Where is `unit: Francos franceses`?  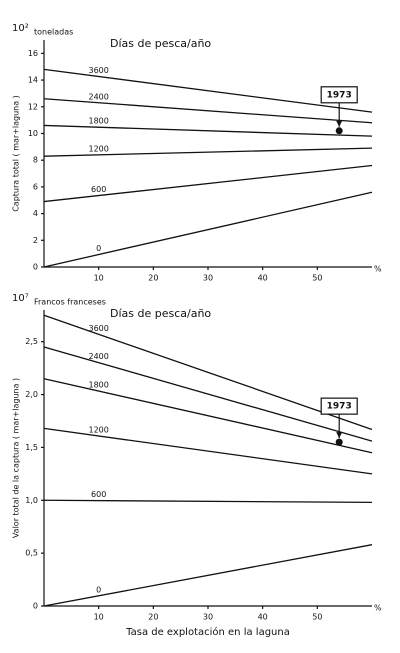 unit: Francos franceses is located at coordinates (70, 302).